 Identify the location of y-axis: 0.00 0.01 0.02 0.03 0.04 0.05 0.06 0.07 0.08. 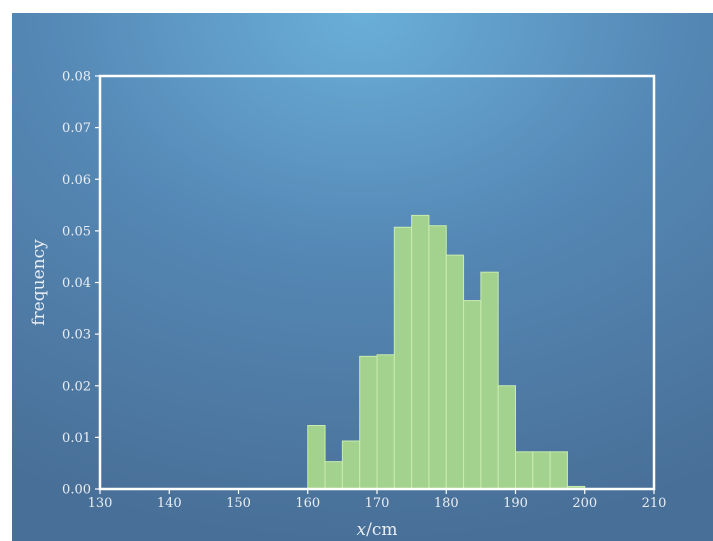
(81, 284).